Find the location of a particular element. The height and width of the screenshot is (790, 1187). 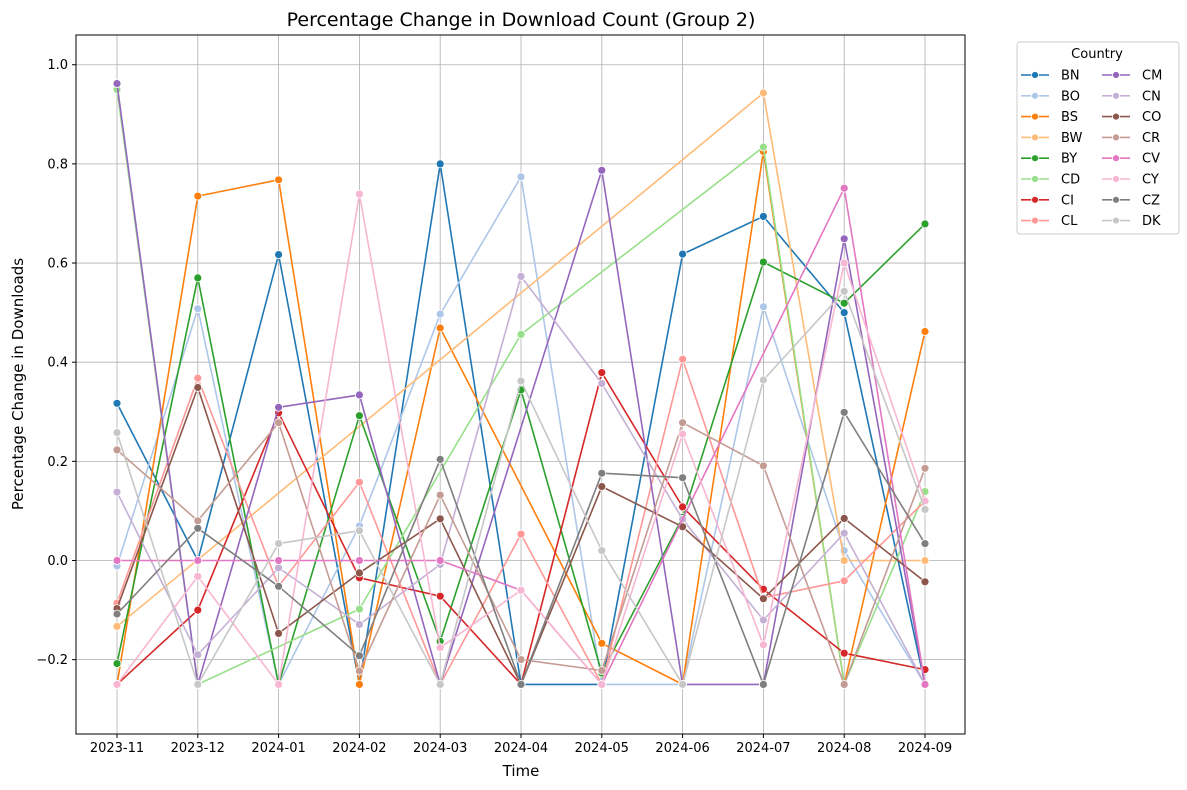

y-tick-label: 0.4 is located at coordinates (57, 363).